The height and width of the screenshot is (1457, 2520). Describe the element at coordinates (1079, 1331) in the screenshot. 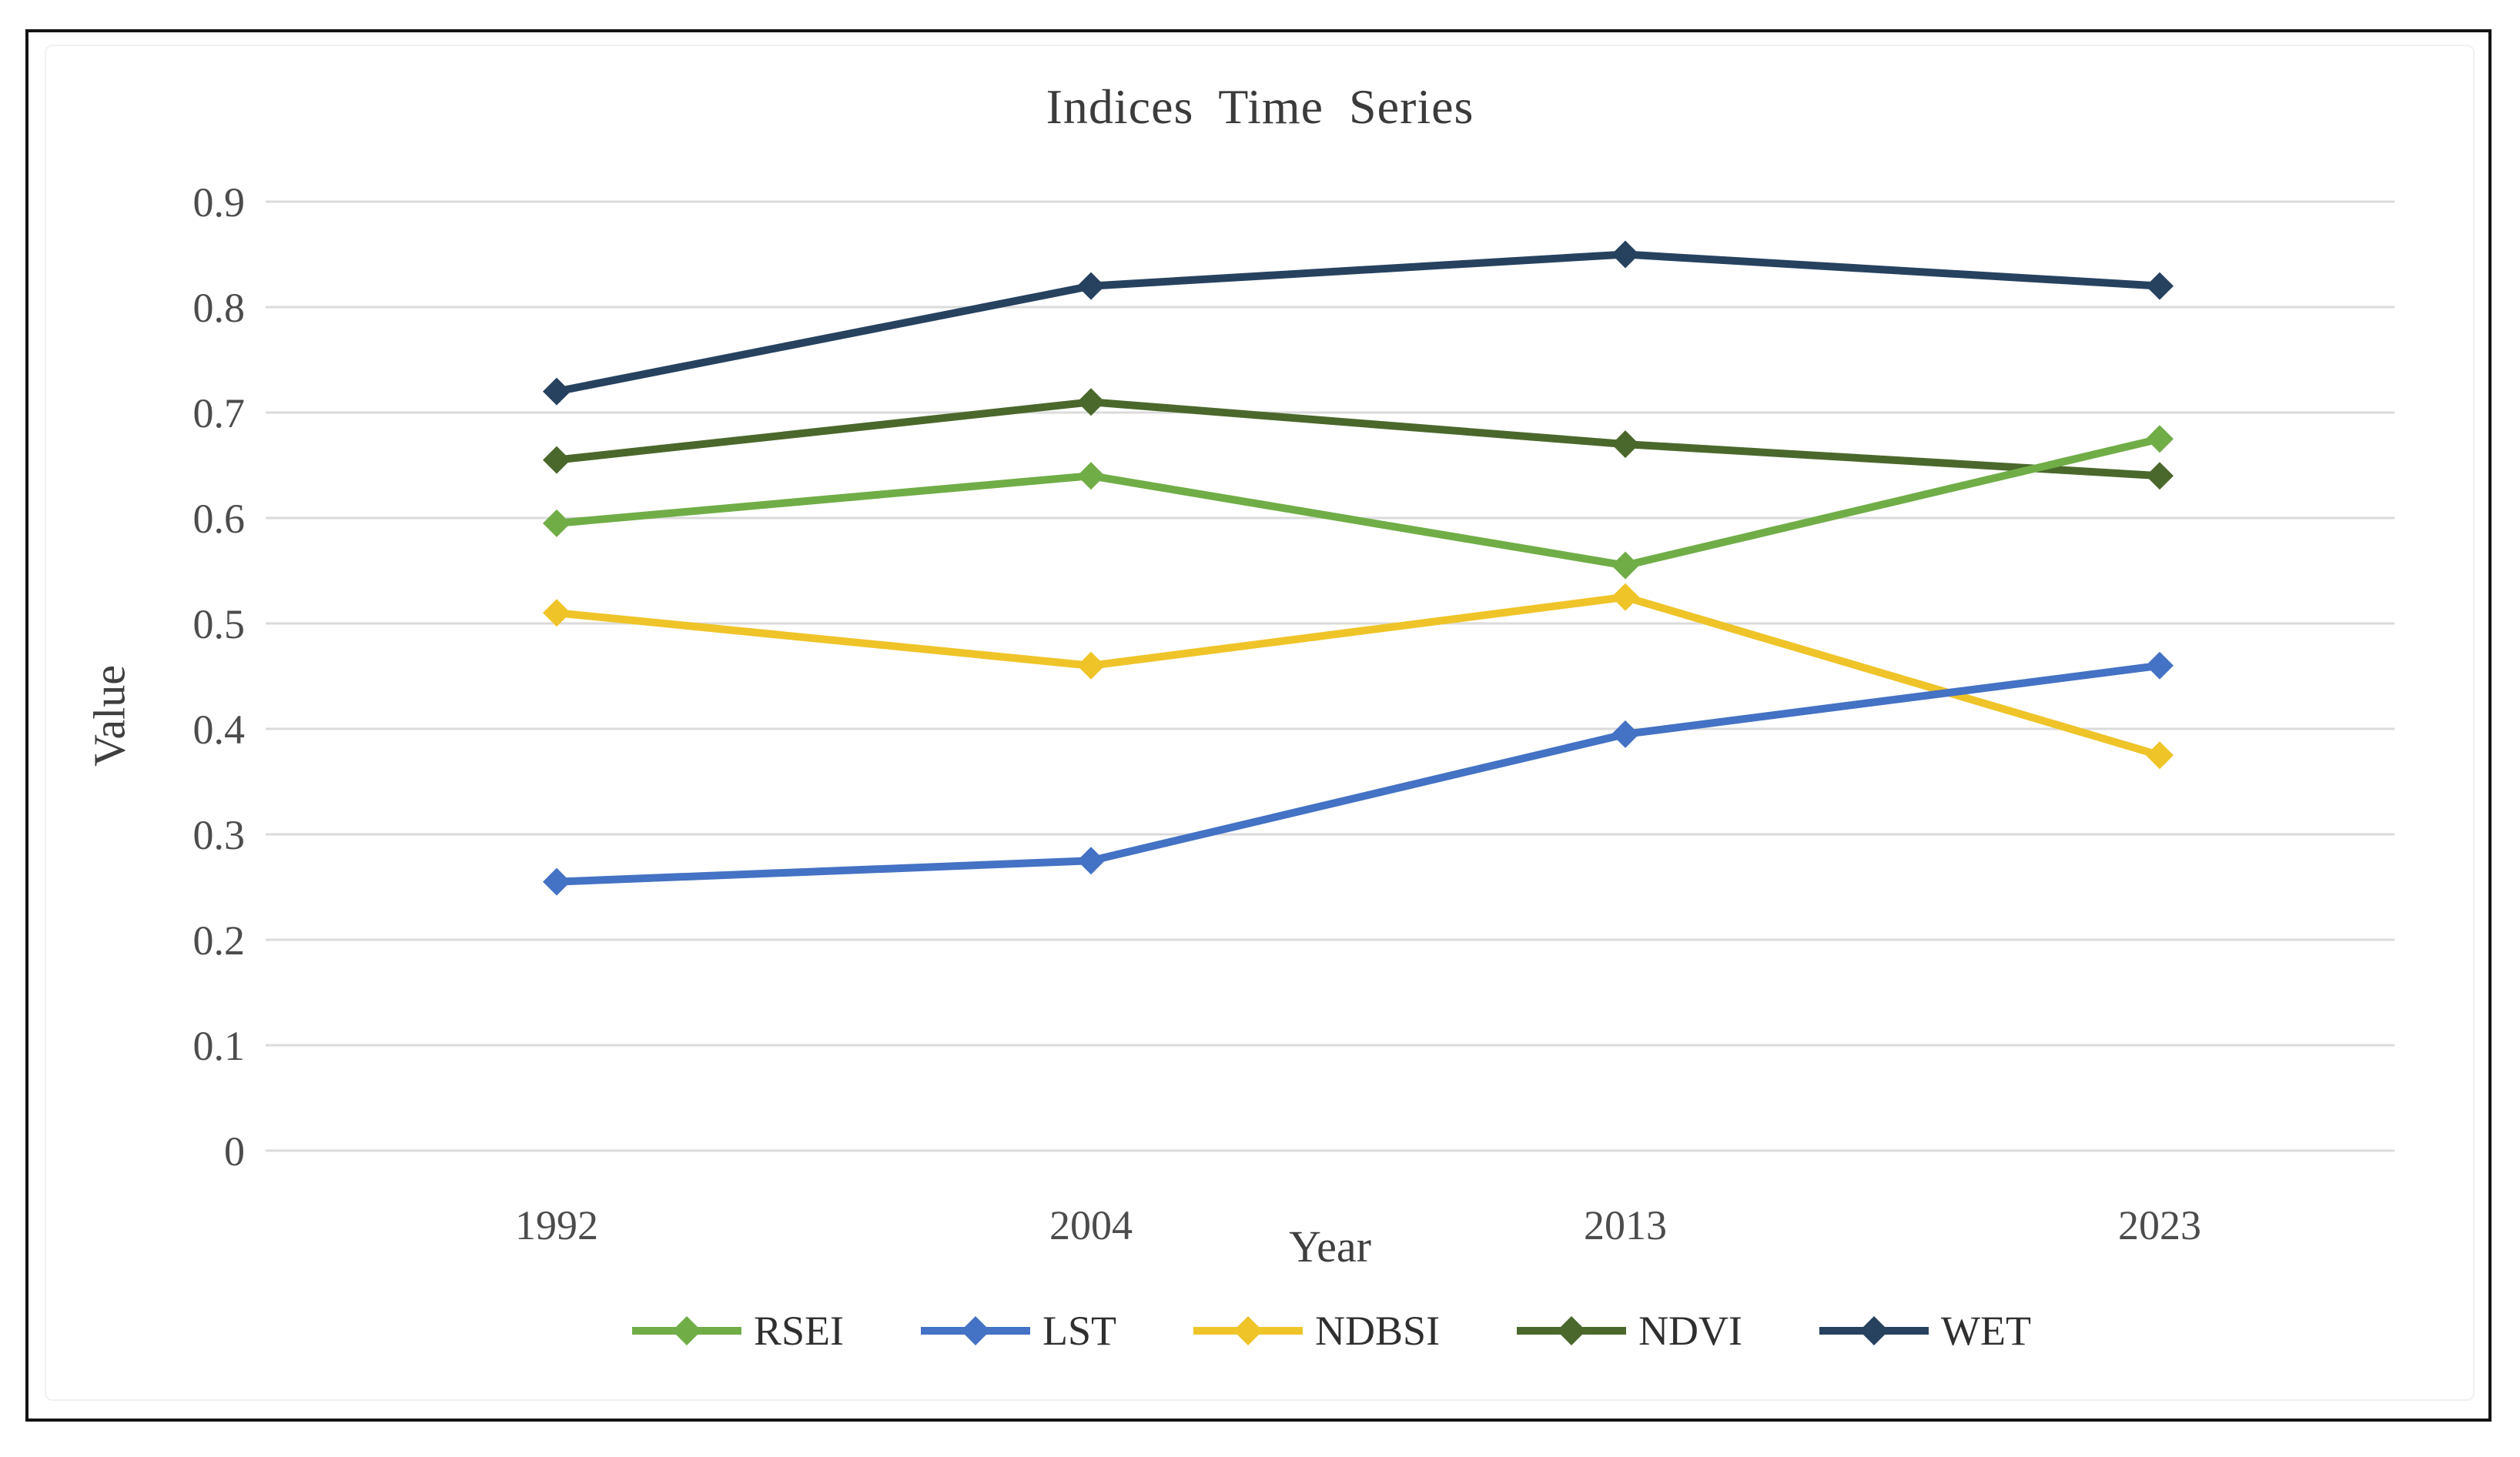

I see `legend-label: LST` at that location.